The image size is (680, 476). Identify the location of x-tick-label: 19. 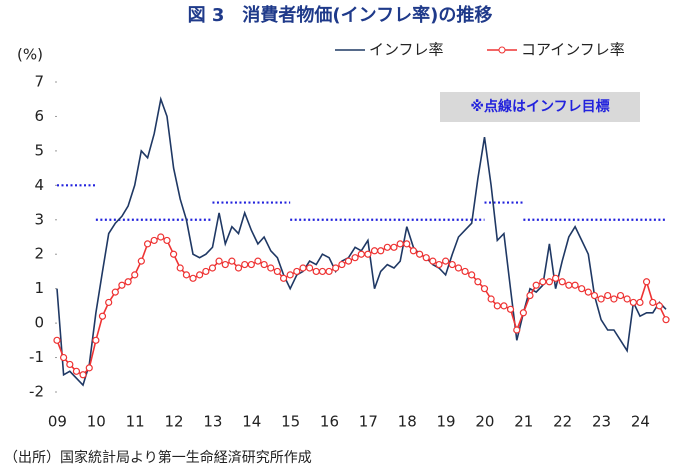
(446, 422).